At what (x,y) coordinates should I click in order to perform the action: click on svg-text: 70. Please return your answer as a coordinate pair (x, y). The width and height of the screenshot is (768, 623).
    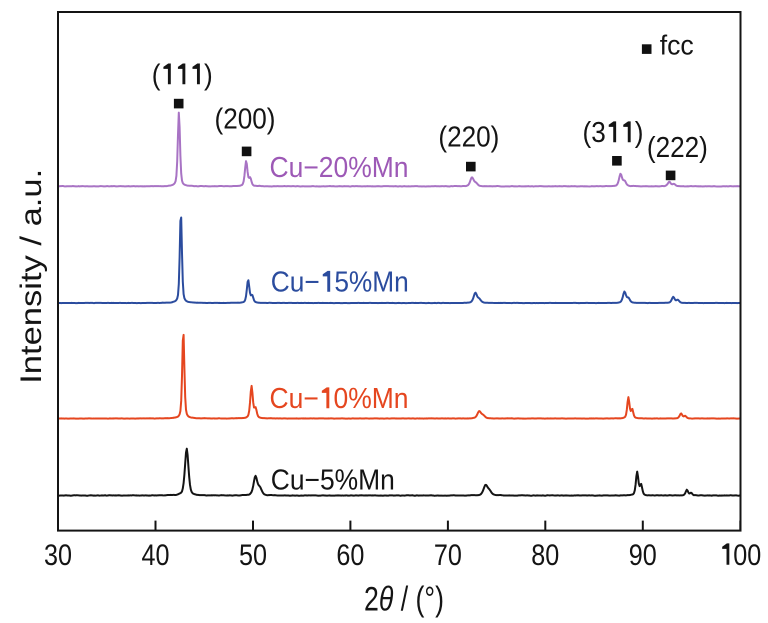
    Looking at the image, I should click on (448, 555).